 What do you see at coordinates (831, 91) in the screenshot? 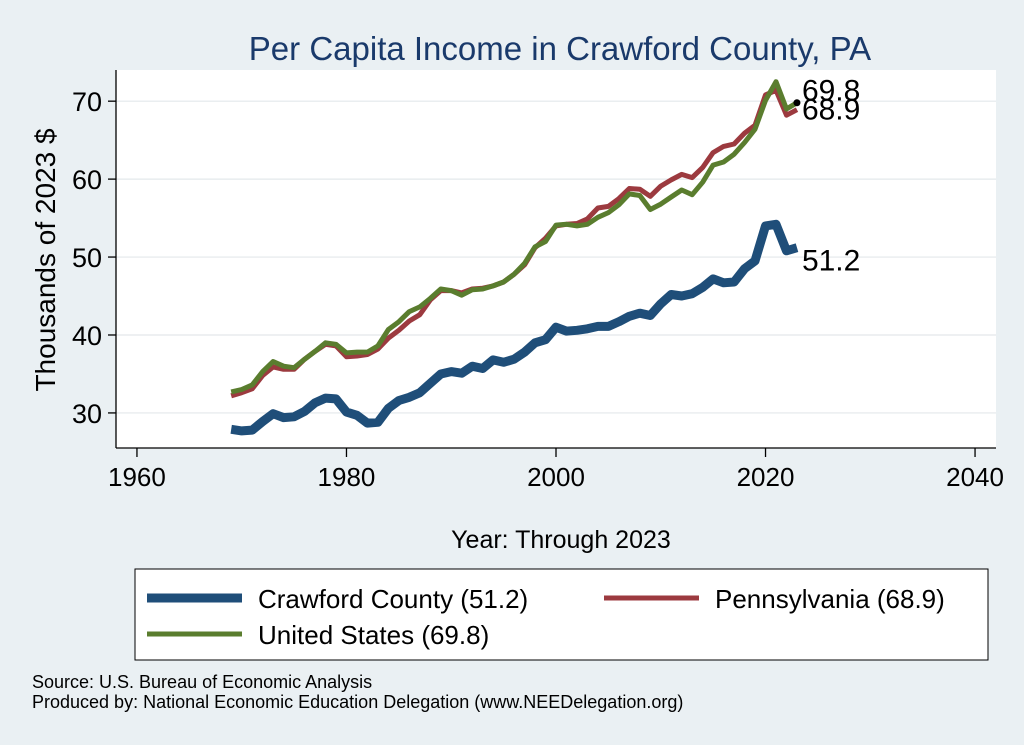
I see `end-label-united-states: 69.8` at bounding box center [831, 91].